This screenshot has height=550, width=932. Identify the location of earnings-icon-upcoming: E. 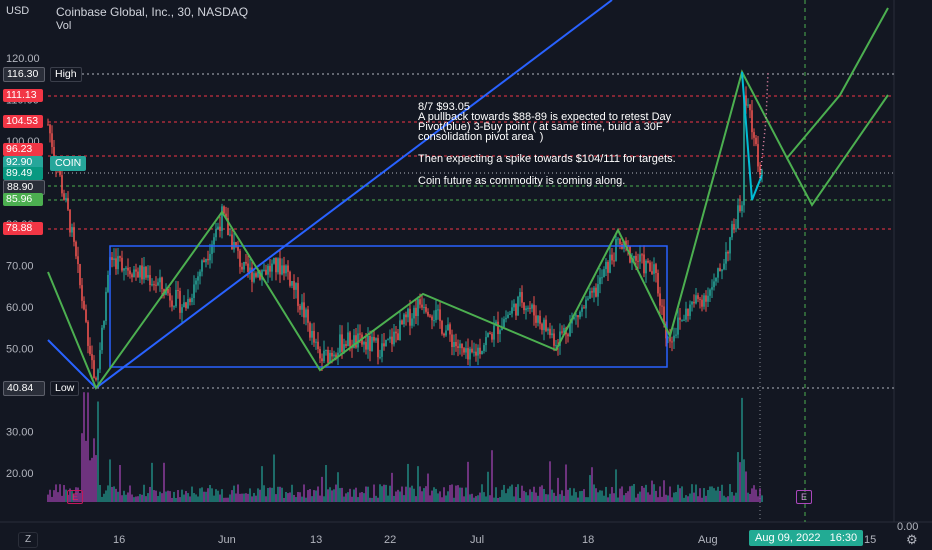
(804, 497).